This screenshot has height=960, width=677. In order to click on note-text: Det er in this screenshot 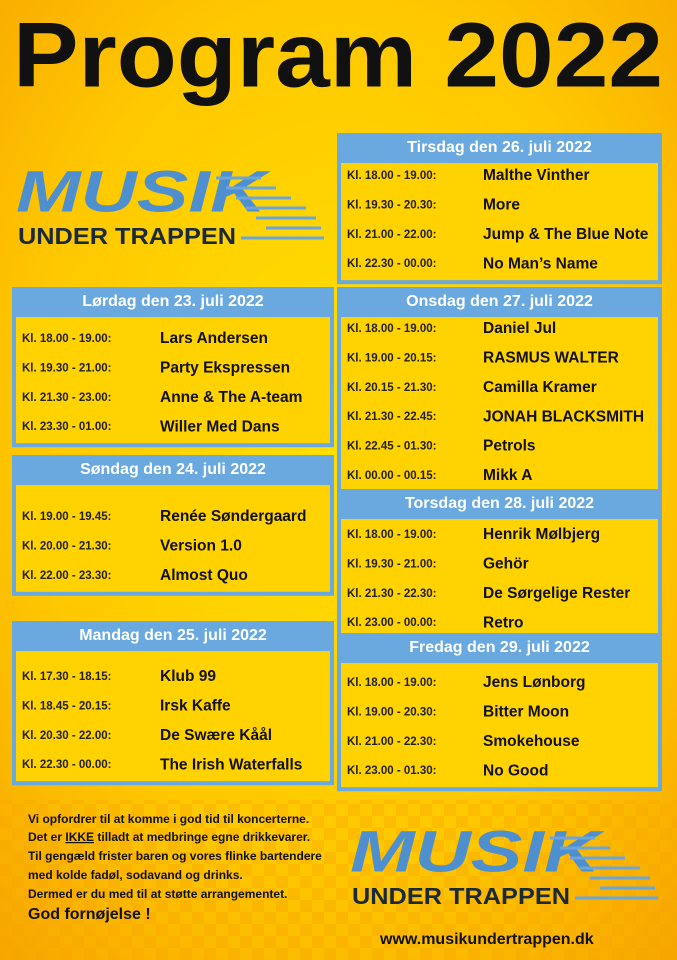, I will do `click(46, 837)`.